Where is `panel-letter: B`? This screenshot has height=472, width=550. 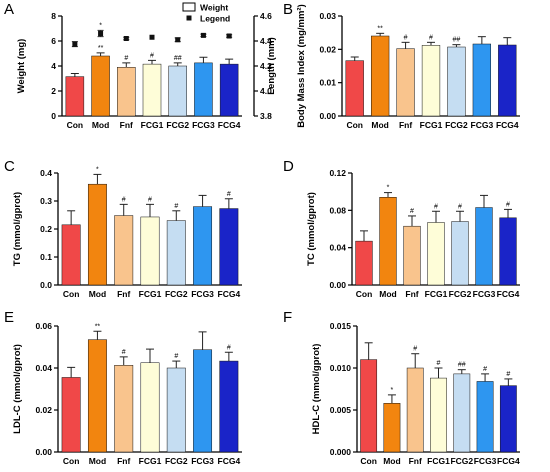 panel-letter: B is located at coordinates (288, 9).